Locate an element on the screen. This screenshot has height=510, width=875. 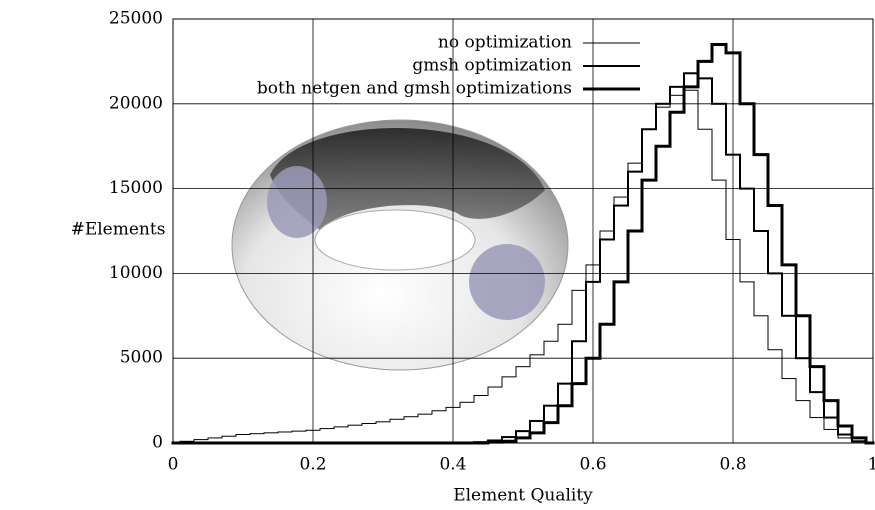
y-tick-label: 25000 is located at coordinates (136, 19).